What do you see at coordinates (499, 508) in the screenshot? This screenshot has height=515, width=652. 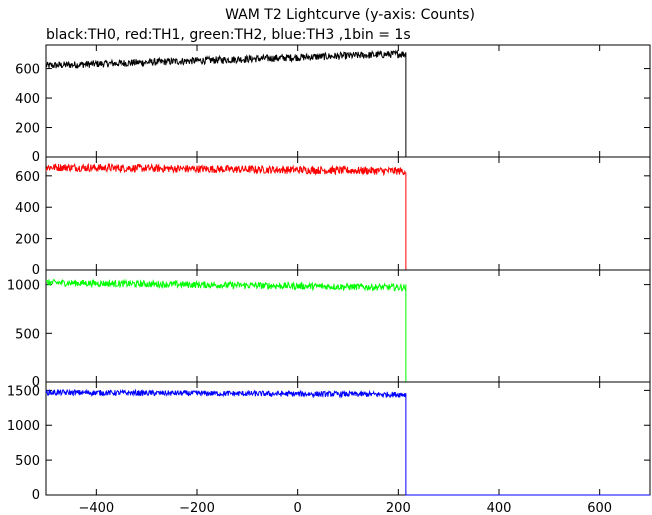 I see `x-tick-label: 400` at bounding box center [499, 508].